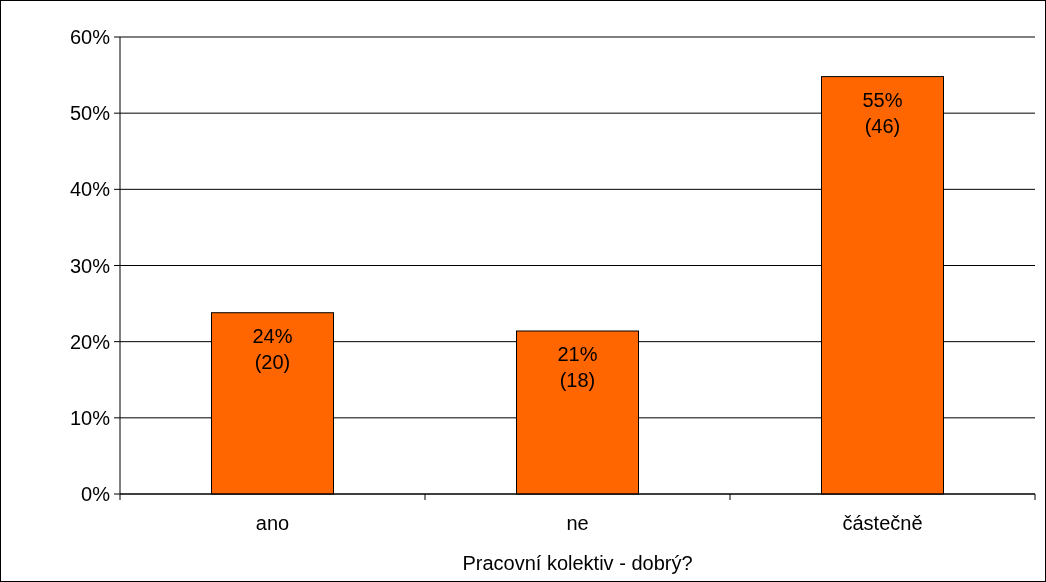 The width and height of the screenshot is (1046, 582). Describe the element at coordinates (90, 265) in the screenshot. I see `y-tick-label: 30%` at that location.